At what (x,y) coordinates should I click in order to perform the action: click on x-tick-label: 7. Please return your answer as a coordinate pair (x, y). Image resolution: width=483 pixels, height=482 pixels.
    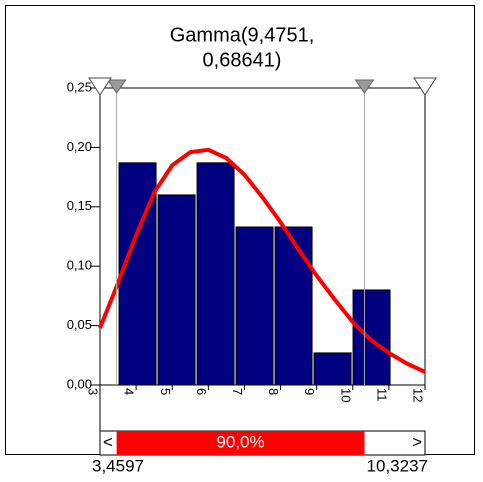
    Looking at the image, I should click on (237, 391).